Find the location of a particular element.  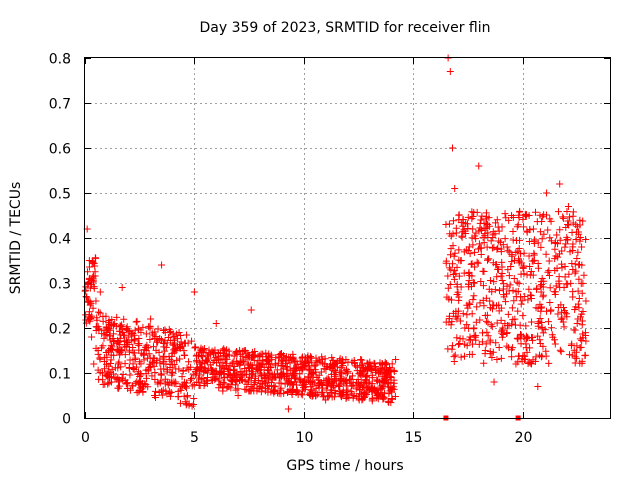

y-tick-label: 0.4 is located at coordinates (60, 240).